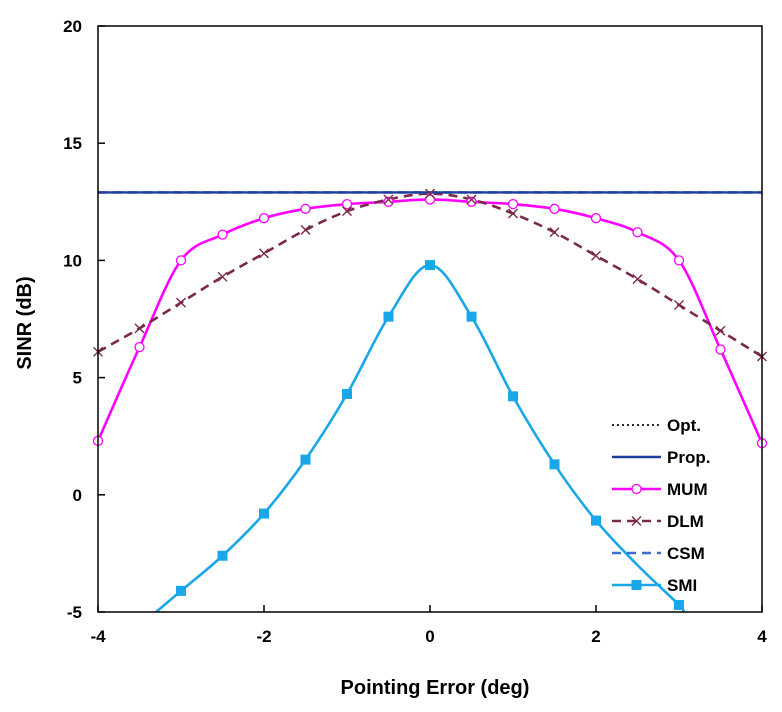 The width and height of the screenshot is (782, 712). I want to click on legend-item-prop: Prop., so click(661, 457).